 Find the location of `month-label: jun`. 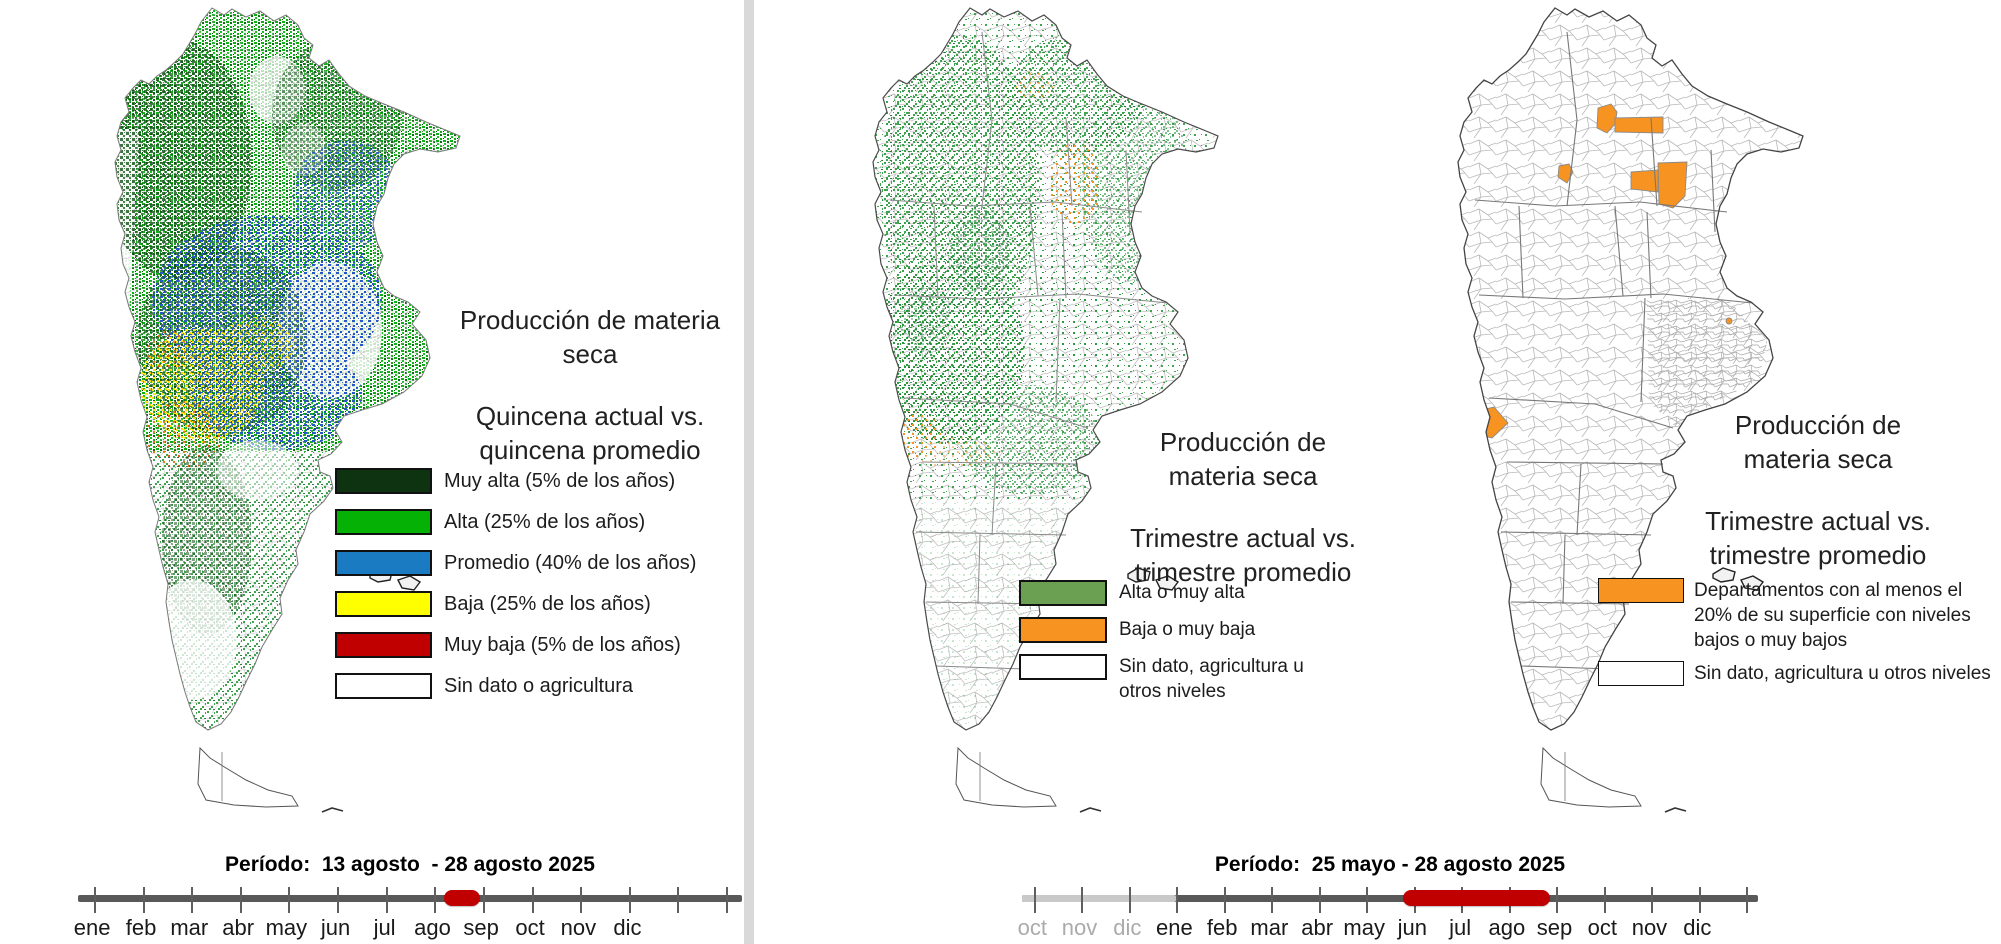

month-label: jun is located at coordinates (335, 927).